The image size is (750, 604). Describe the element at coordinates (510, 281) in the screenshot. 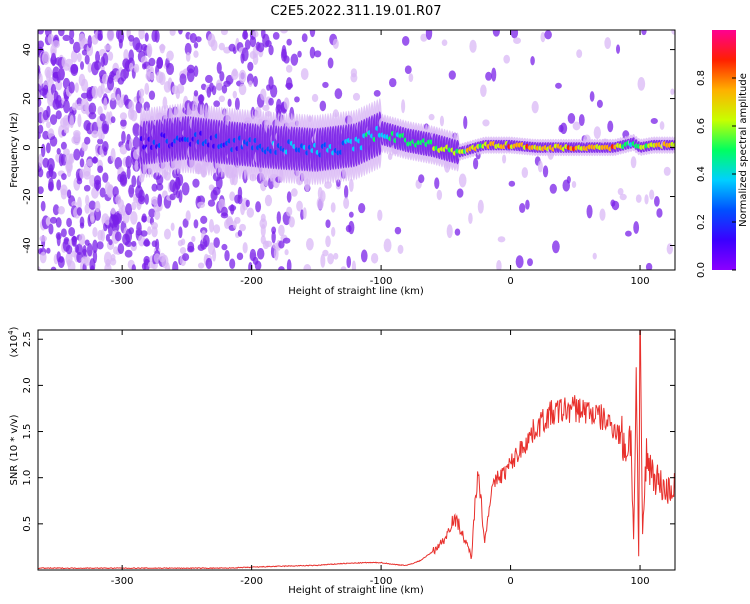

I see `spectrogram-x-tick-label: 0` at that location.